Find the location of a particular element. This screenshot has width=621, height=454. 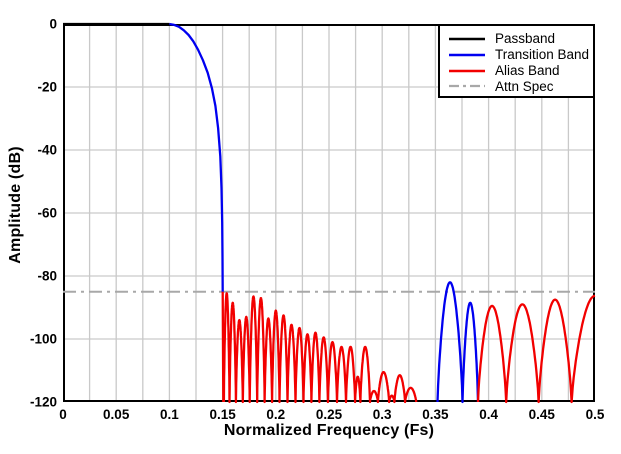

legend-item-alias-band: Alias Band is located at coordinates (520, 71).